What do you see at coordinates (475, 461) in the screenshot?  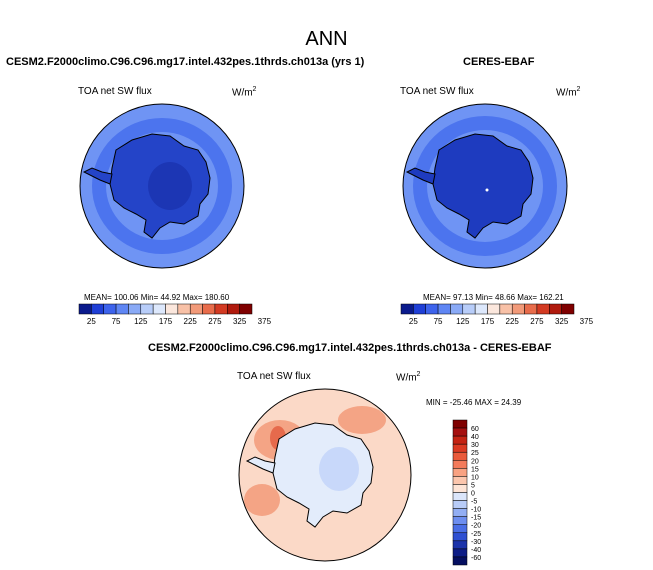 I see `diff-colorbar-tick-label: 20` at bounding box center [475, 461].